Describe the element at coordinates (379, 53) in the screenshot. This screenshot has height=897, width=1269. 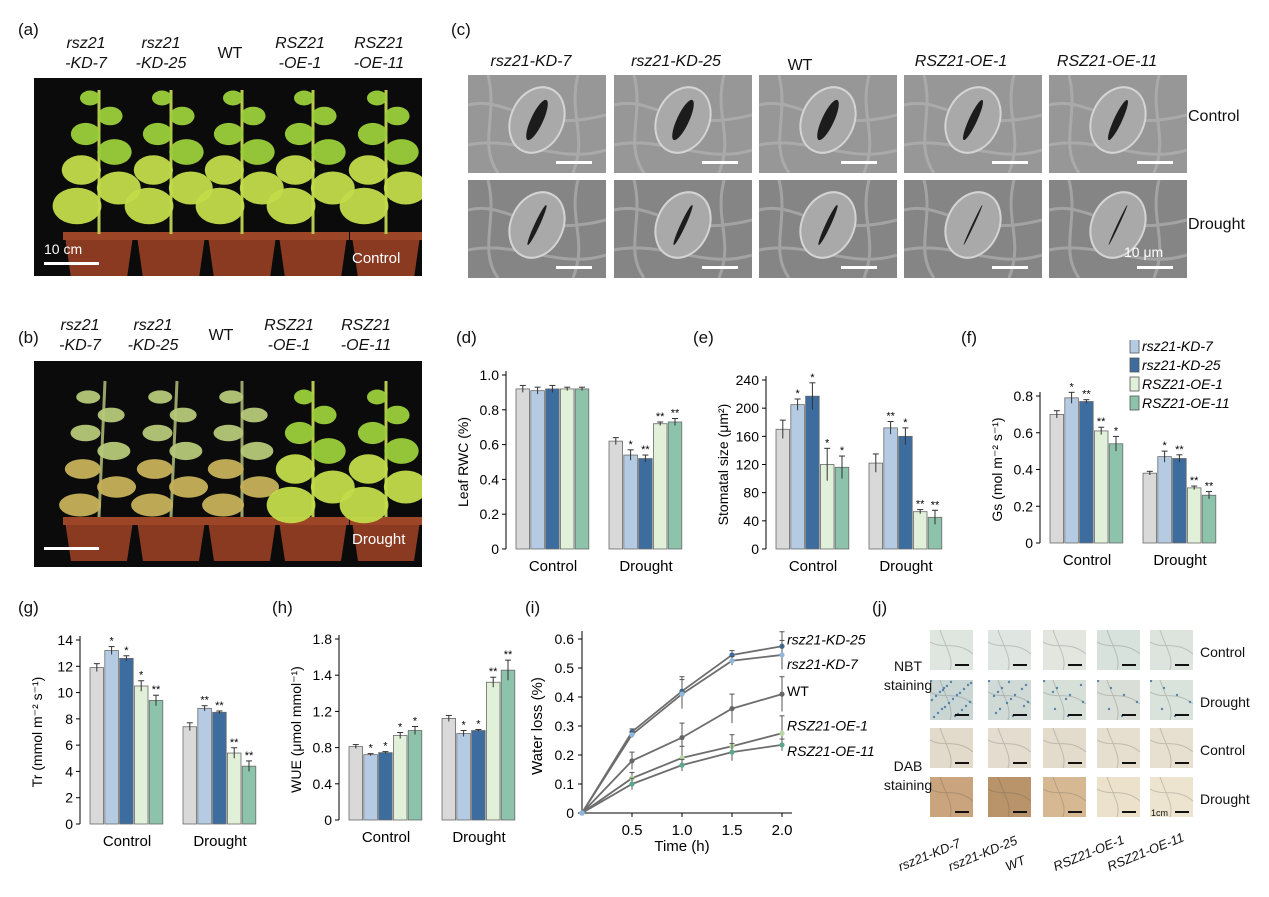
I see `genotype-label-oe11-a: RSZ21 -OE-11` at that location.